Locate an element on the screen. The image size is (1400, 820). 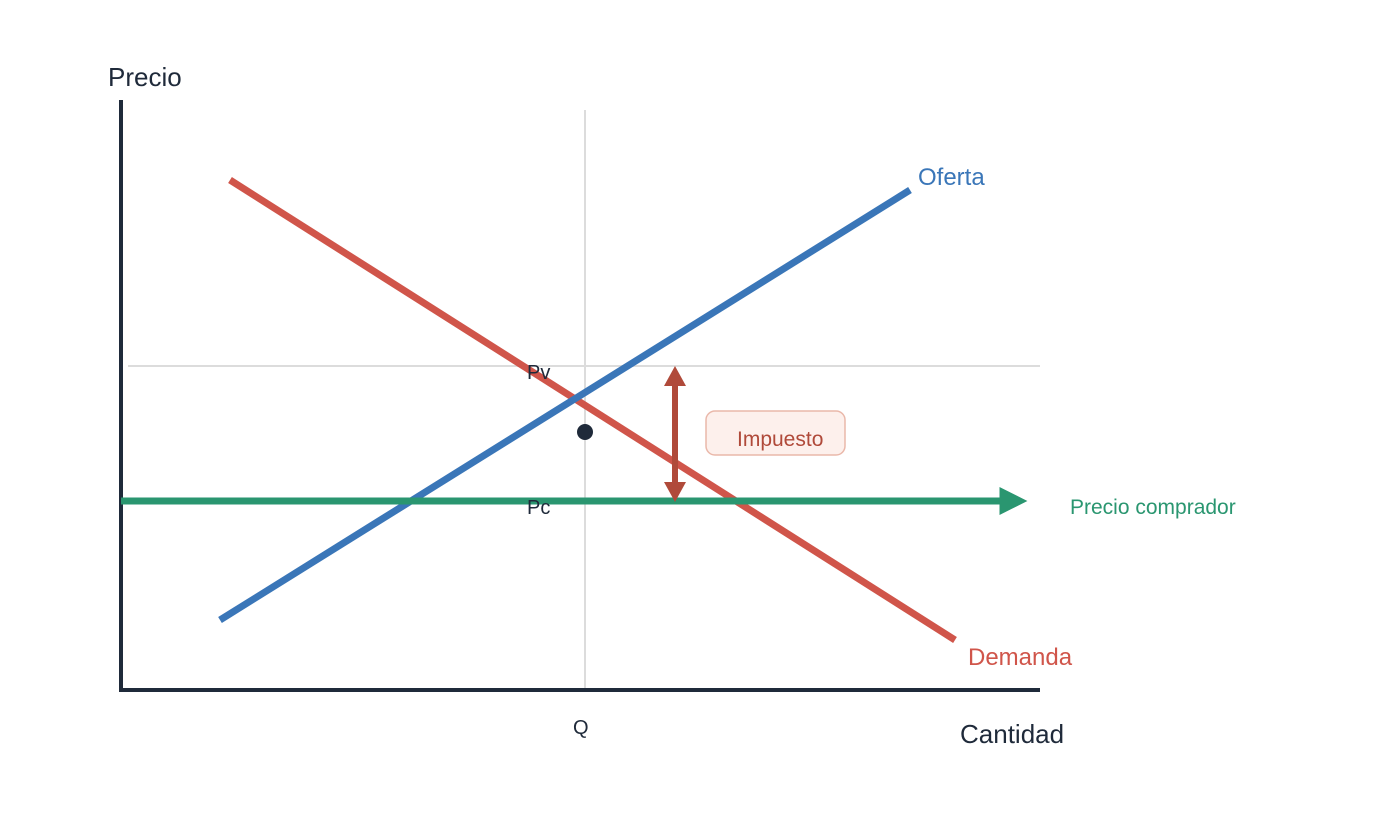
seller-price-tick-label: Pv is located at coordinates (538, 373).